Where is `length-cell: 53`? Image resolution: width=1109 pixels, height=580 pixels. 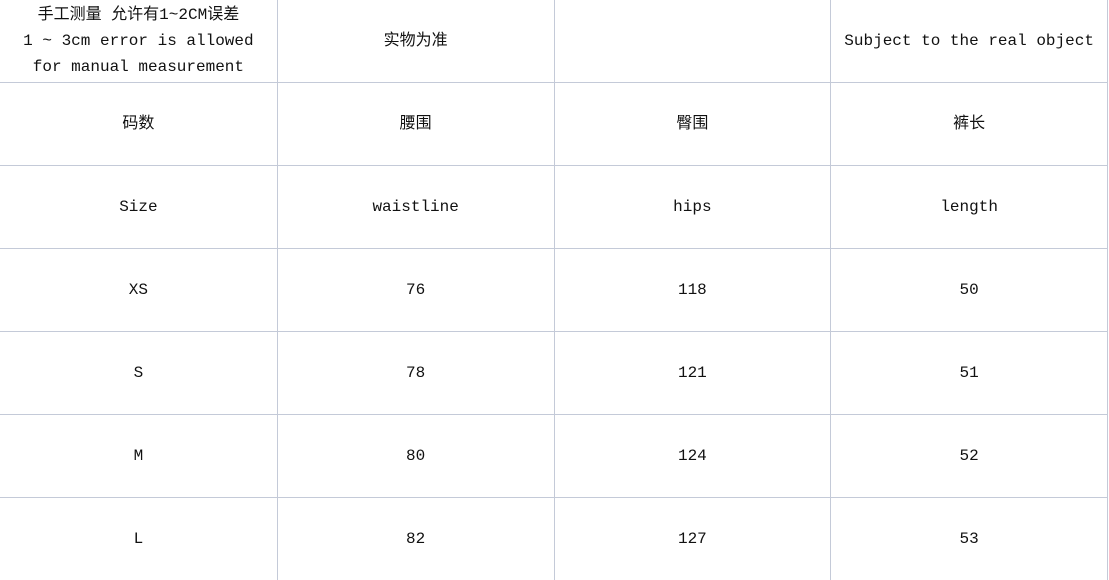
length-cell: 53 is located at coordinates (969, 538).